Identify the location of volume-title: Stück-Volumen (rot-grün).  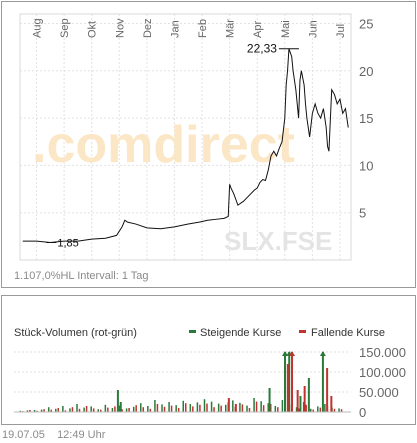
(75, 333).